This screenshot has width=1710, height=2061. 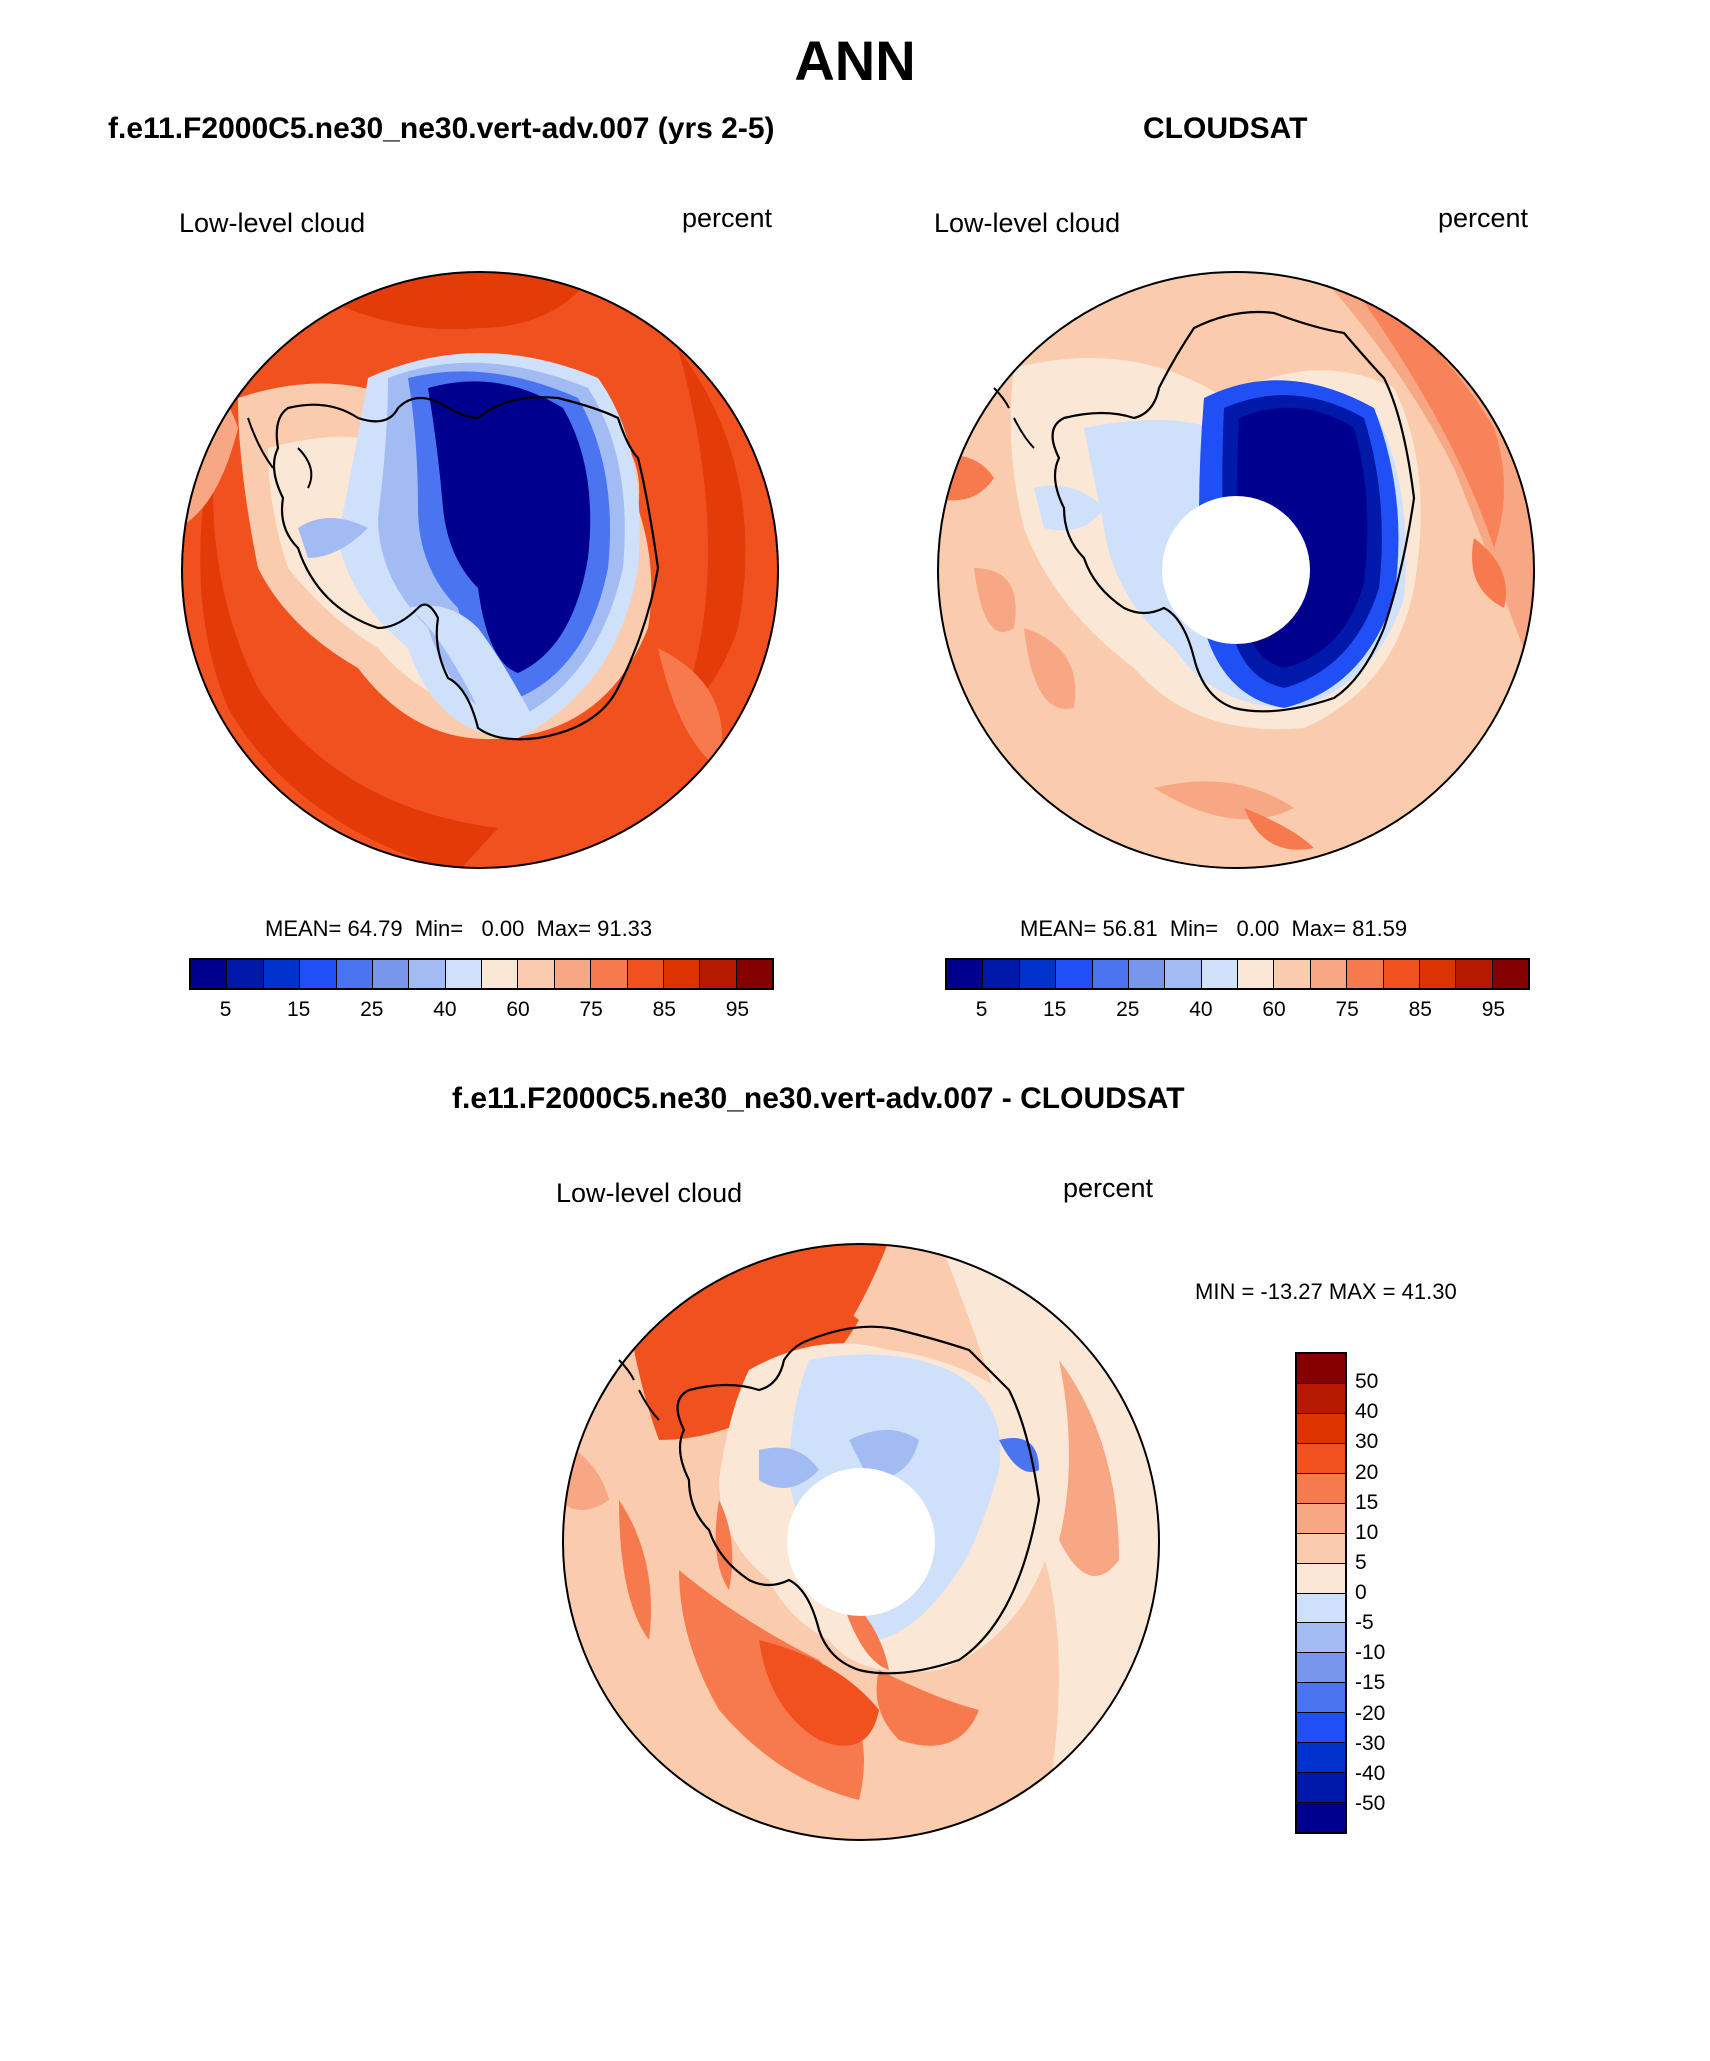 What do you see at coordinates (1370, 1743) in the screenshot?
I see `colorbar-tick-label: -30` at bounding box center [1370, 1743].